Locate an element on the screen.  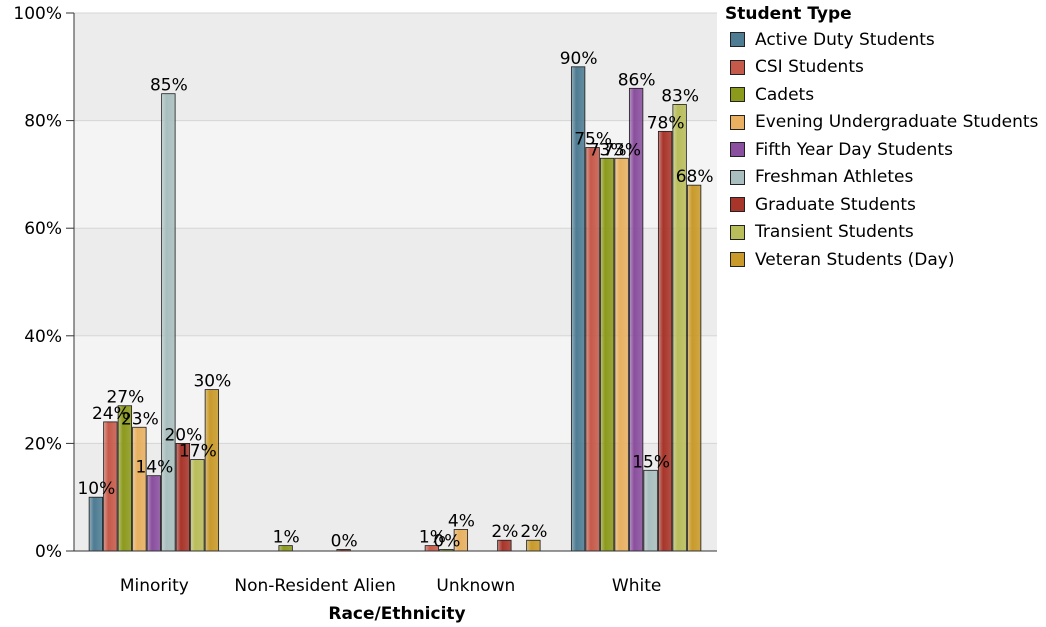
y-tick-label: 80% is located at coordinates (43, 122).